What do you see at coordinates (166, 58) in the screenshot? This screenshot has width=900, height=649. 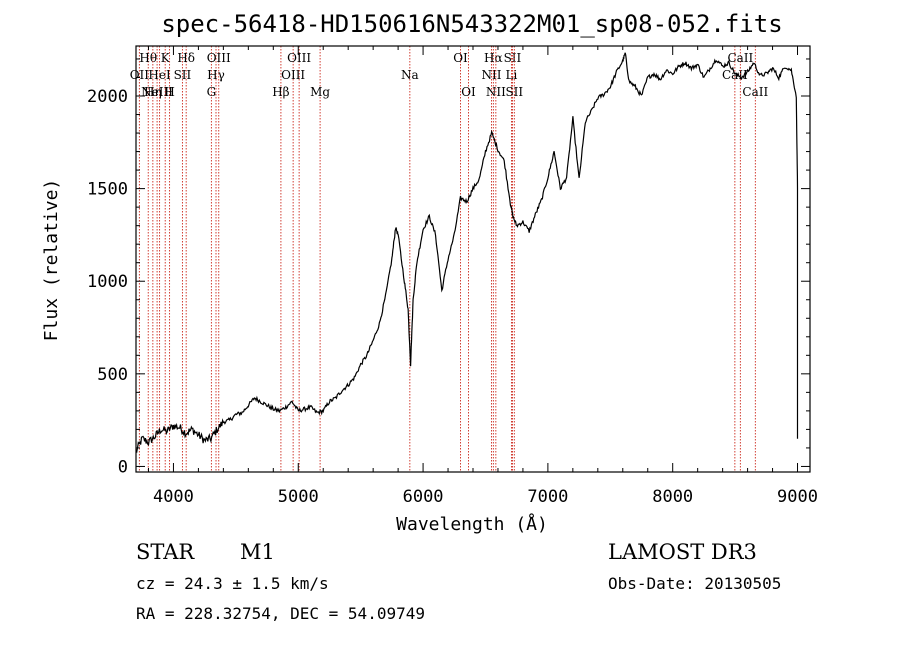 I see `line-label-5: K` at bounding box center [166, 58].